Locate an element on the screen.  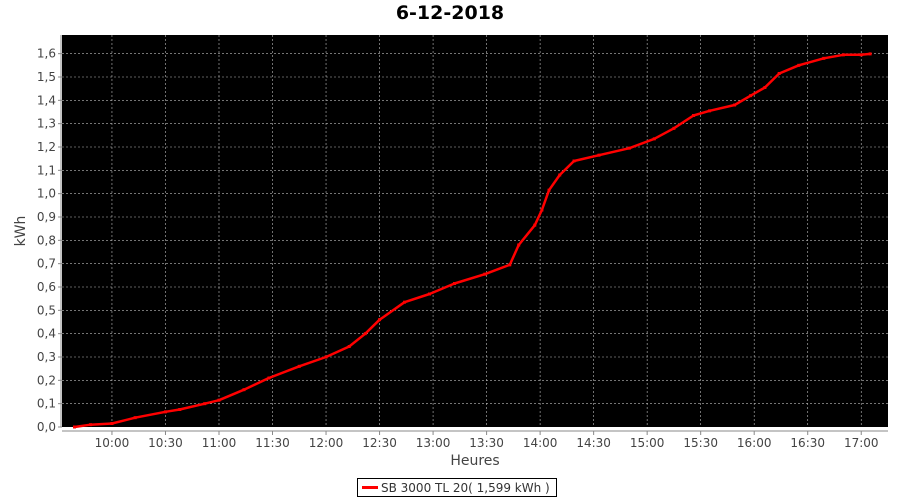
y-tick-label: 1,4 is located at coordinates (46, 100).